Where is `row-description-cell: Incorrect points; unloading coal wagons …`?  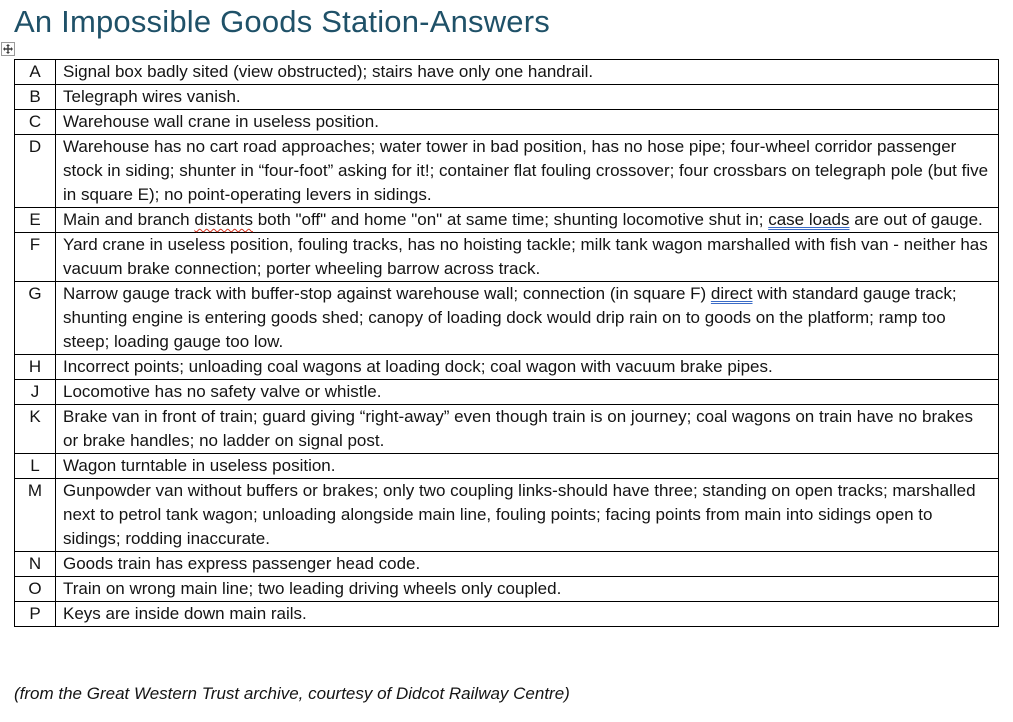
row-description-cell: Incorrect points; unloading coal wagons … is located at coordinates (527, 367).